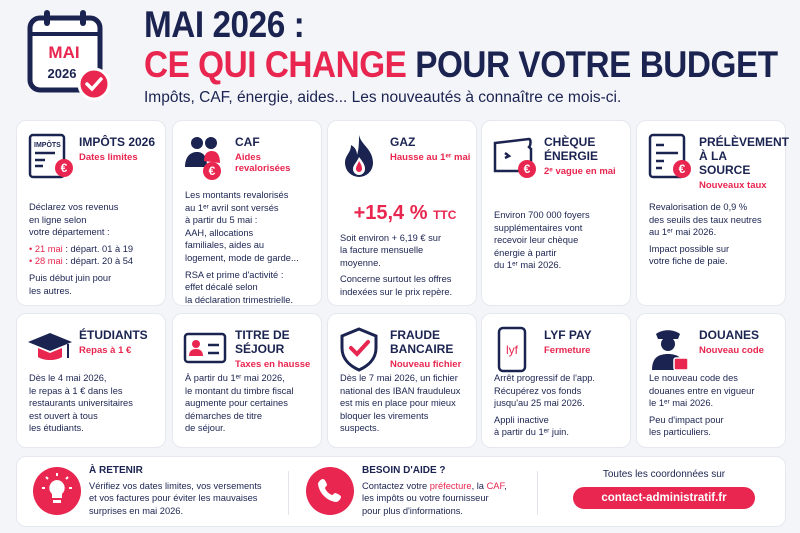 The height and width of the screenshot is (533, 800). What do you see at coordinates (390, 213) in the screenshot?
I see `increase-value: +15,4 %` at bounding box center [390, 213].